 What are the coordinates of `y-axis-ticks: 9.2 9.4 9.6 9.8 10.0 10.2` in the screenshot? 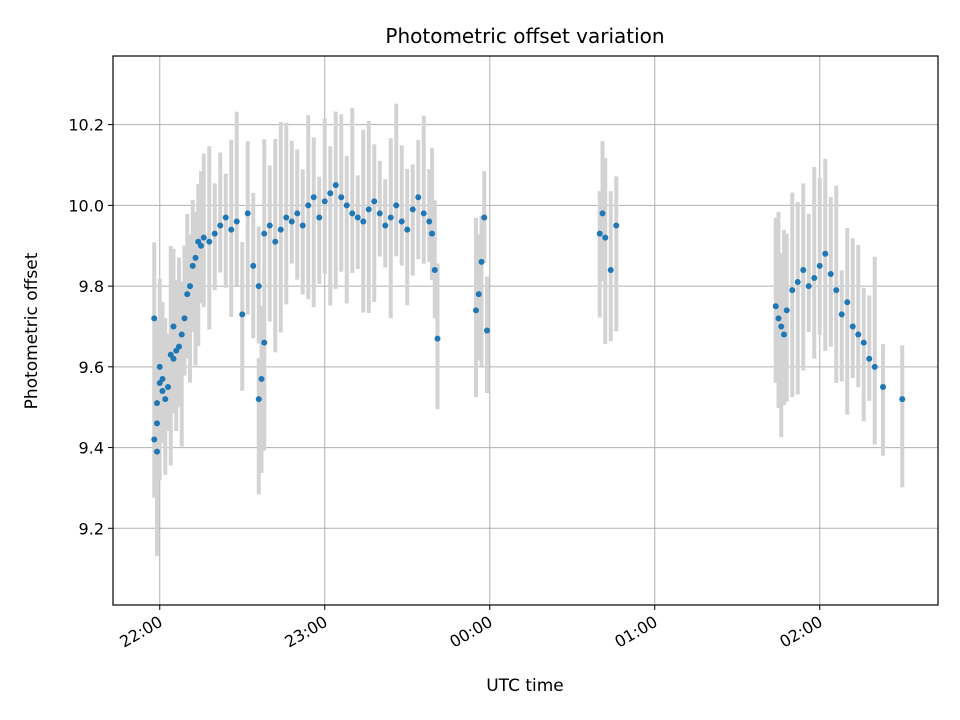 It's located at (90, 327).